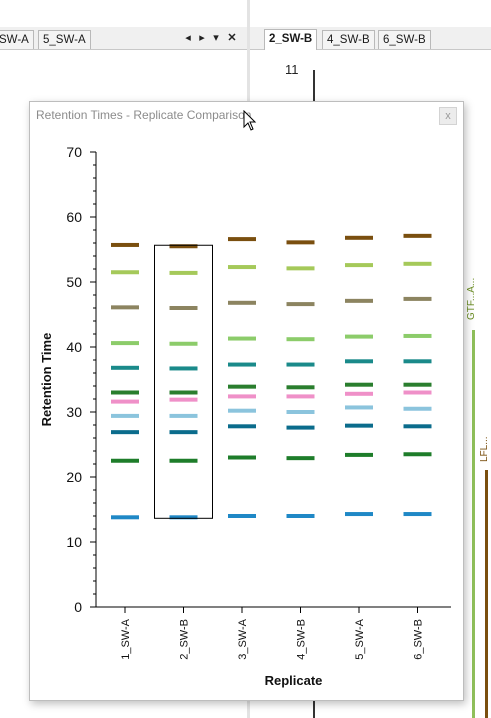 This screenshot has width=491, height=718. Describe the element at coordinates (17, 39) in the screenshot. I see `tab-sw-a: SW-A` at that location.